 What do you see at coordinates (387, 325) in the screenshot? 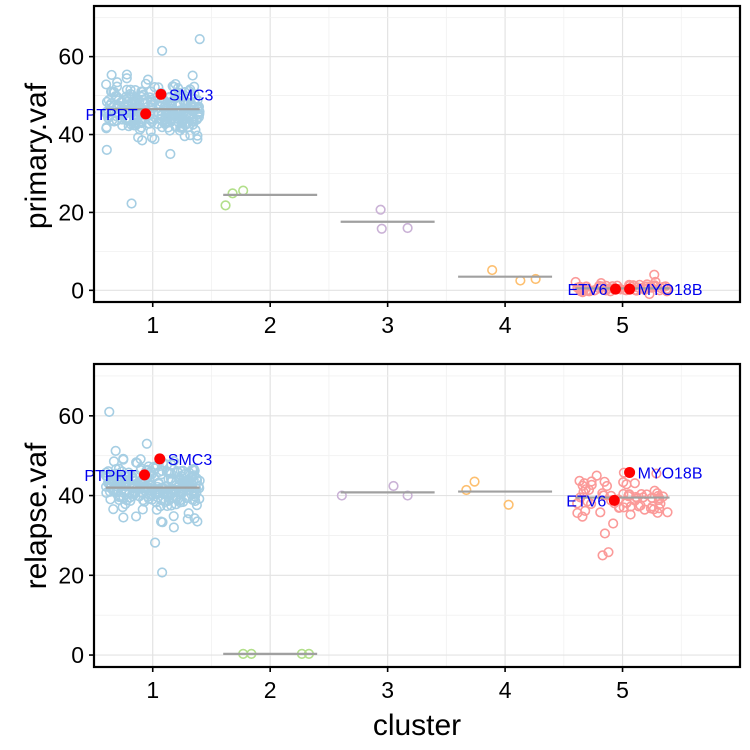
I see `x-tick-label: 3` at bounding box center [387, 325].